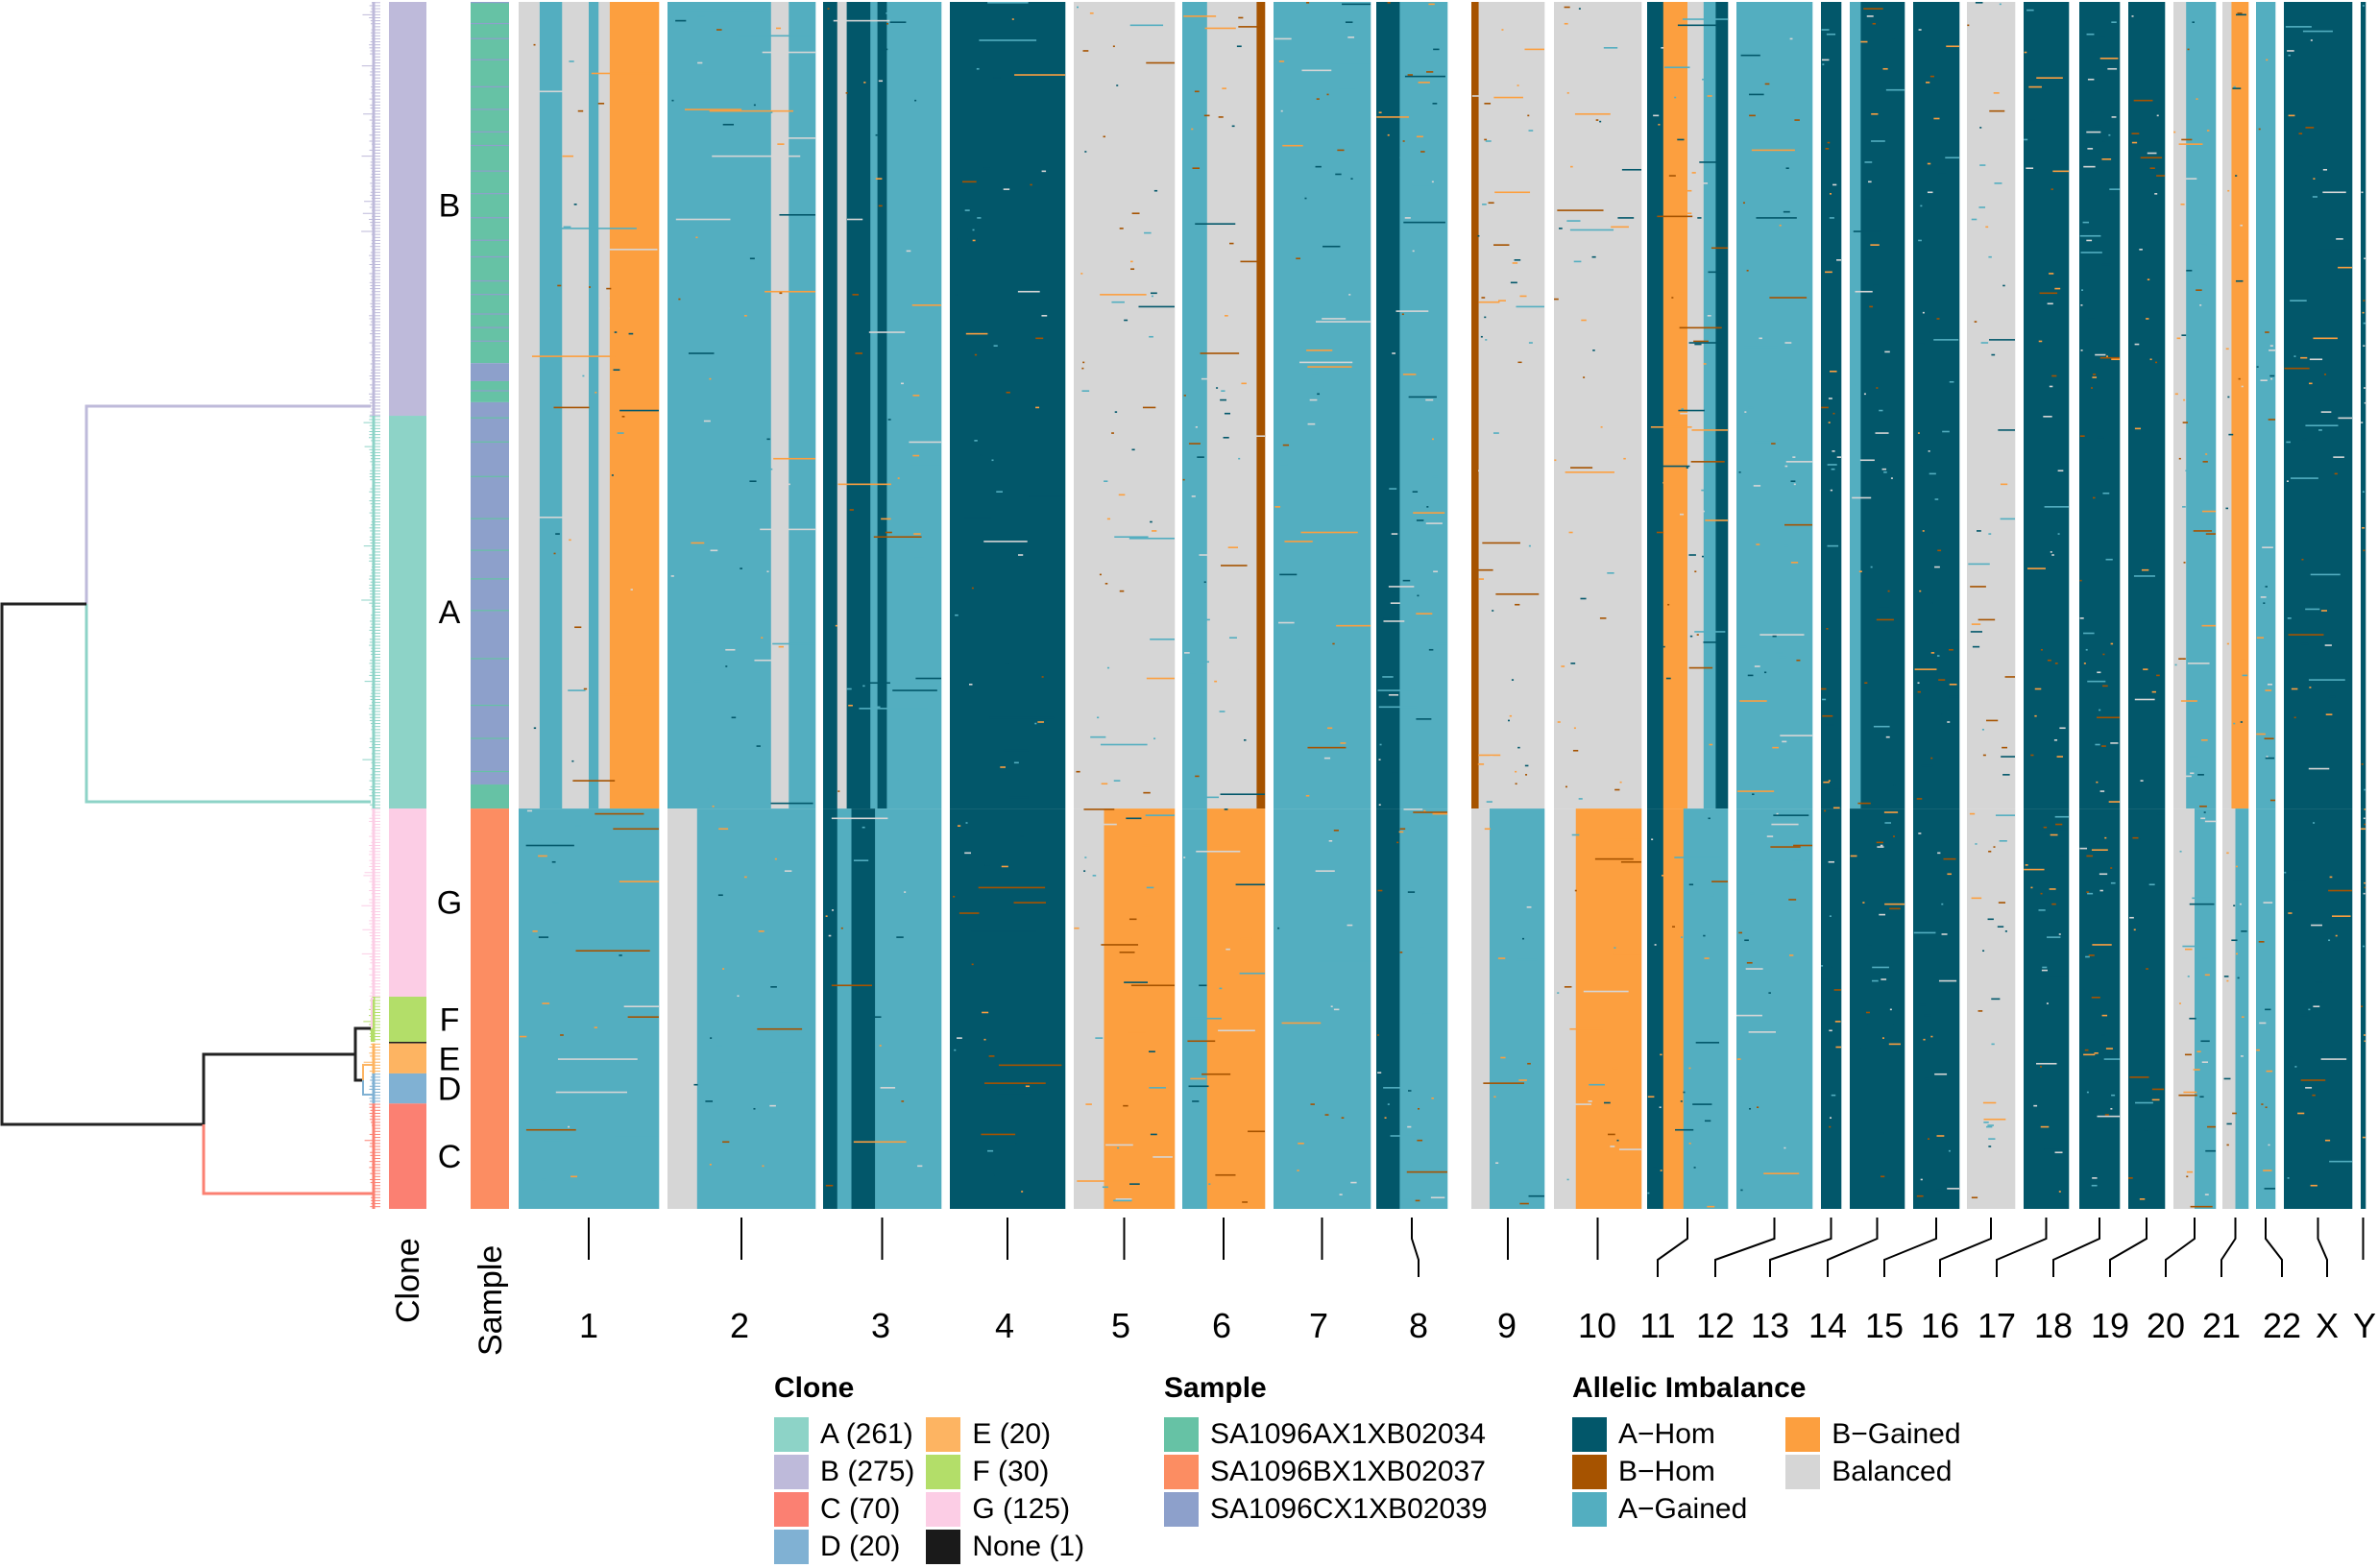  I want to click on clone-axis-label: Clone, so click(408, 1280).